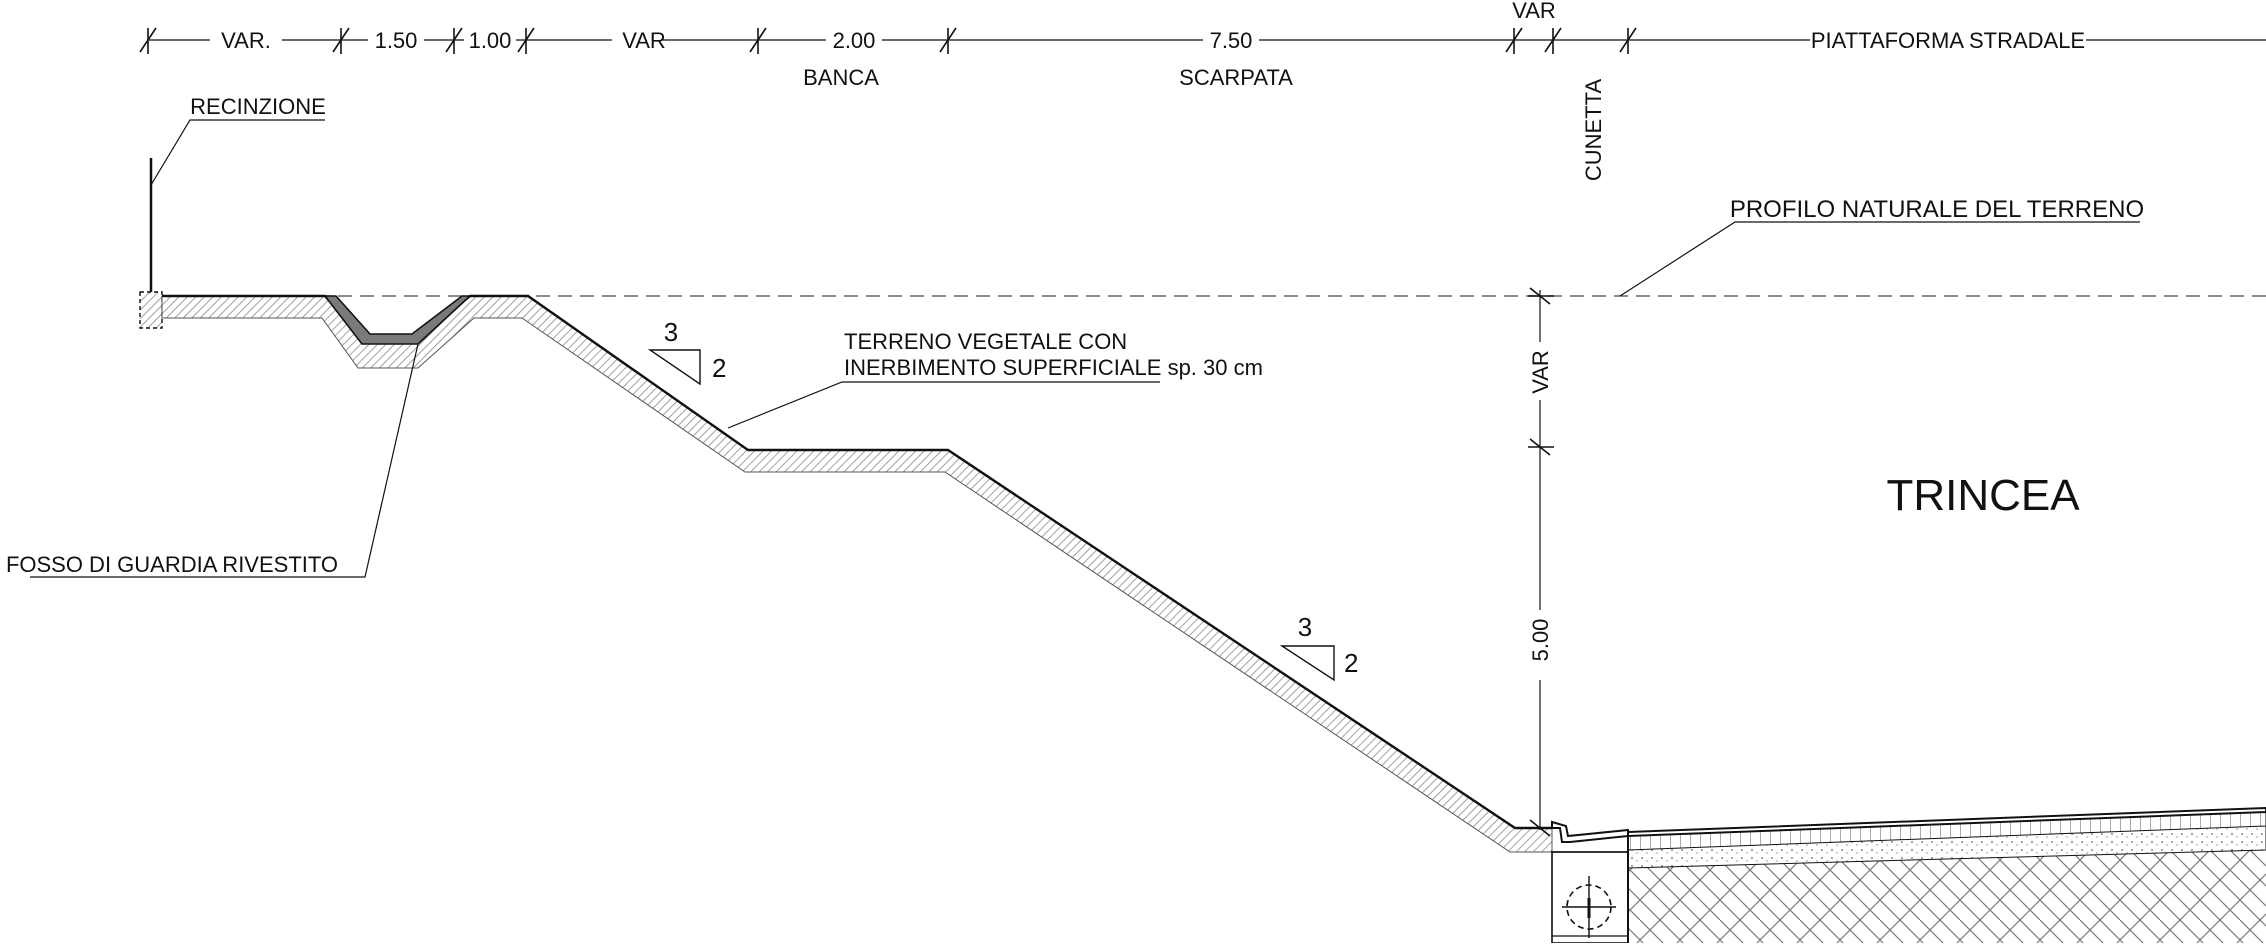  I want to click on guard-ditch-lining, so click(398, 320).